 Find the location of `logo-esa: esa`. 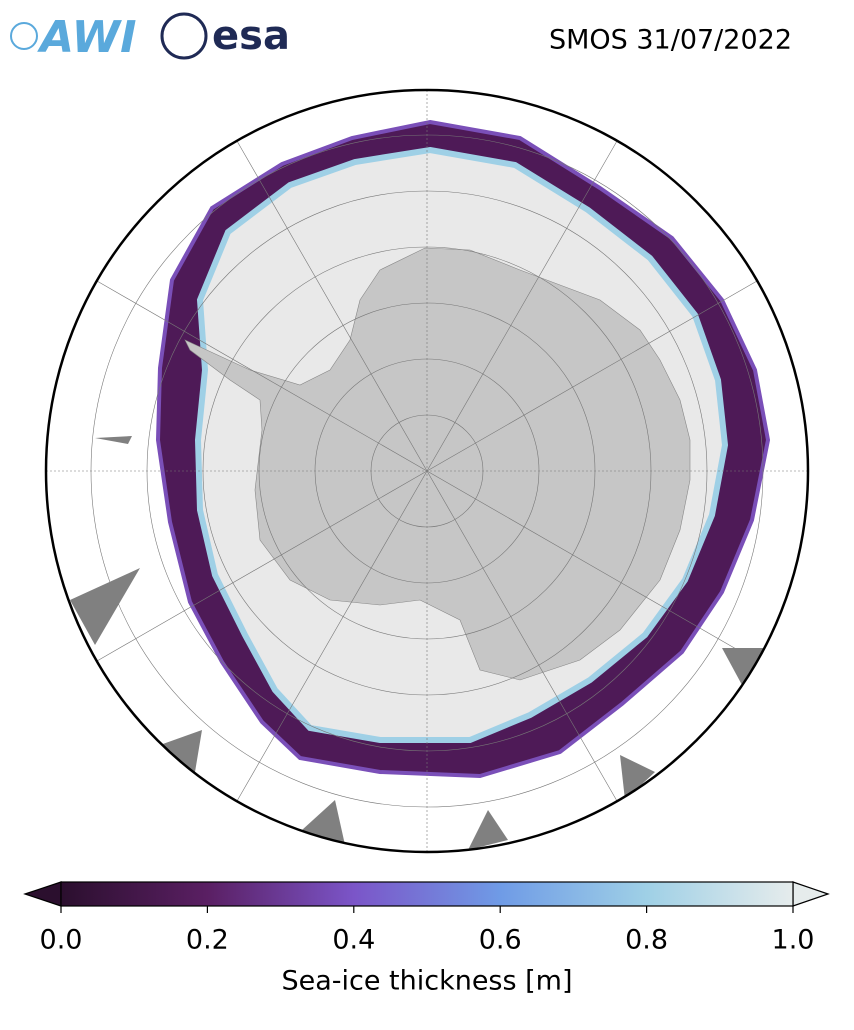

logo-esa: esa is located at coordinates (251, 36).